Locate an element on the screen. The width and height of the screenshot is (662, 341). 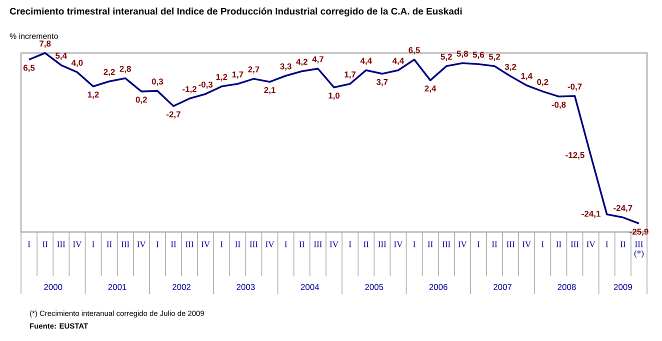
data-label: 2,2 is located at coordinates (109, 72).